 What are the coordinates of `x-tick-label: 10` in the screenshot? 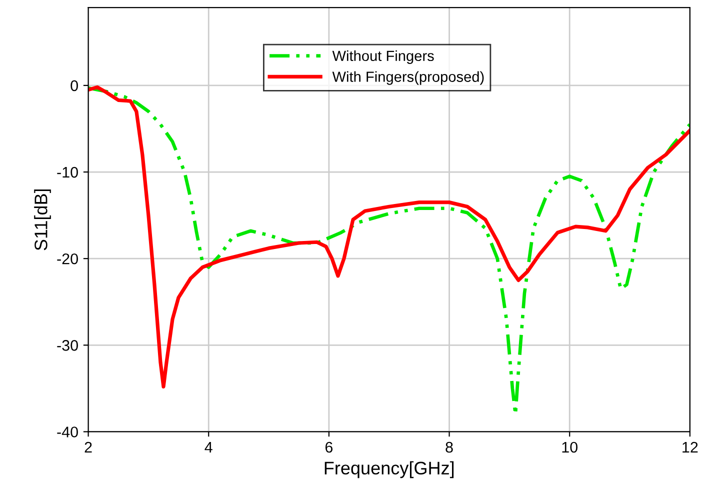 It's located at (570, 447).